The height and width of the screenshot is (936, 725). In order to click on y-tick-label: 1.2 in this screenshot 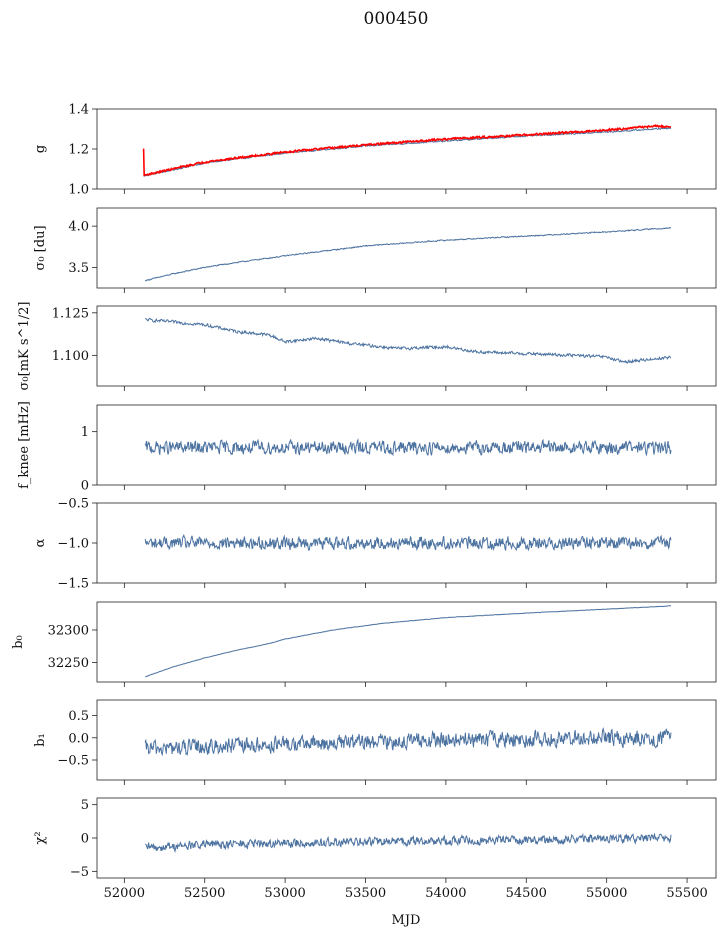, I will do `click(78, 150)`.